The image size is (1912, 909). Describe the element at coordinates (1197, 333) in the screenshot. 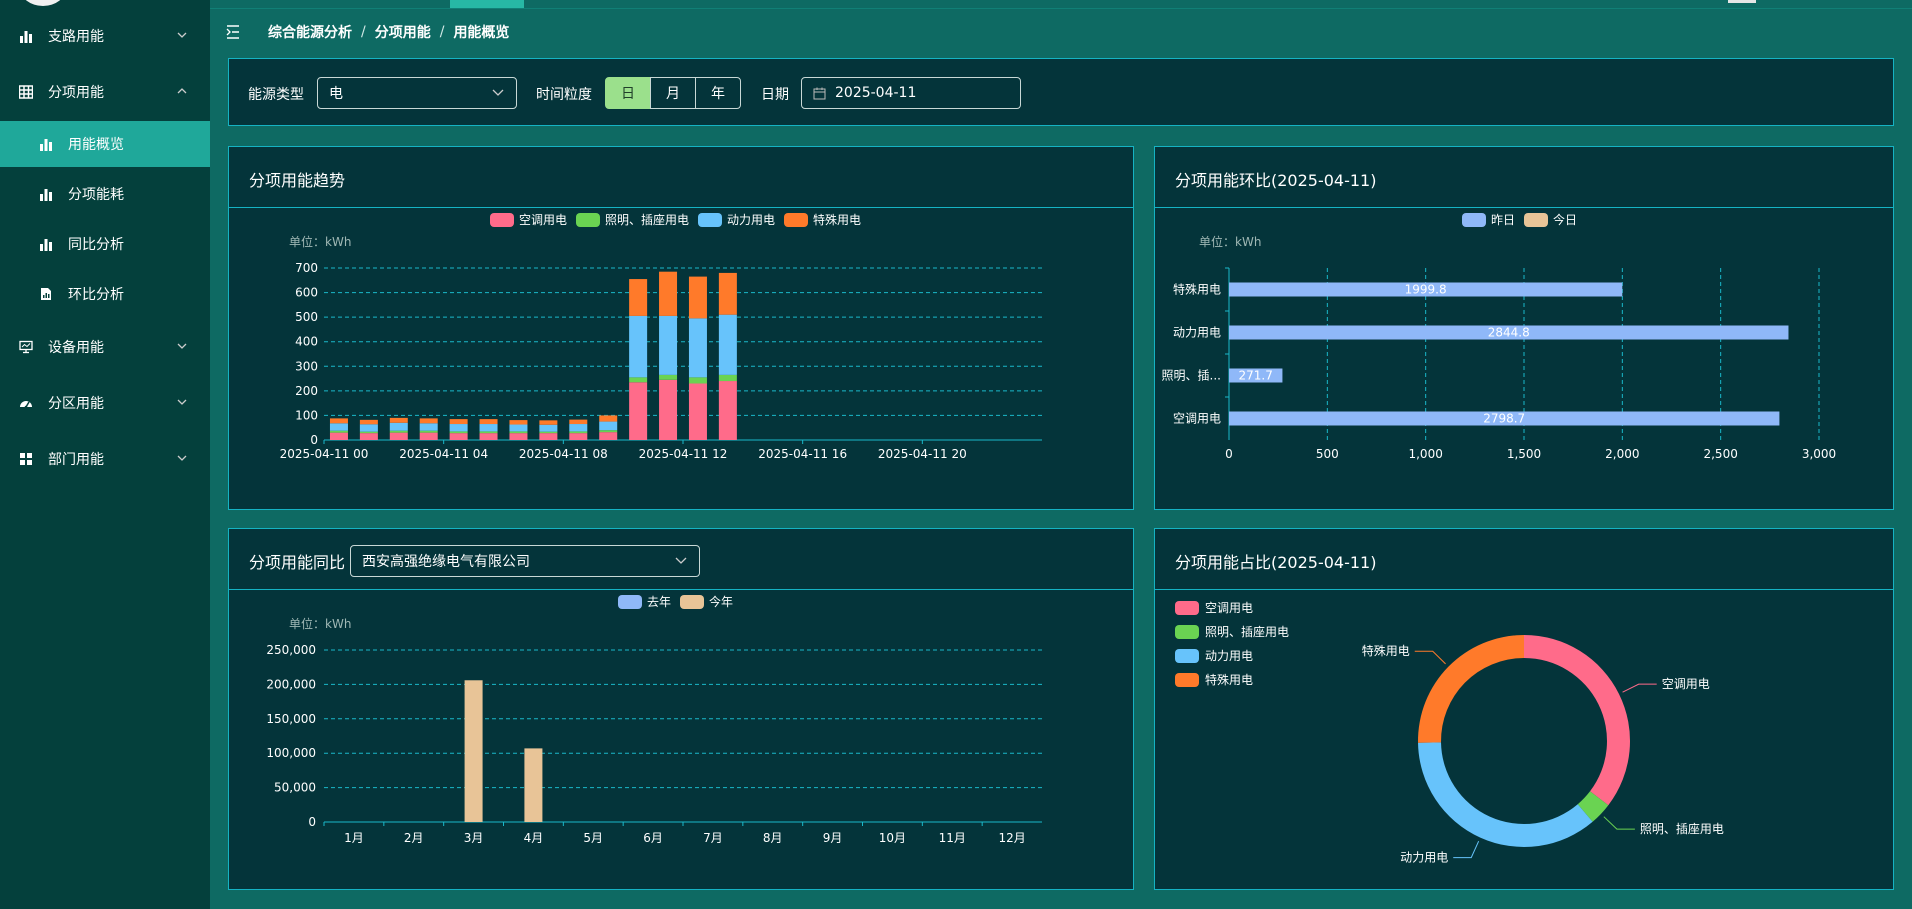

I see `y-tick-label: 动力用电` at that location.